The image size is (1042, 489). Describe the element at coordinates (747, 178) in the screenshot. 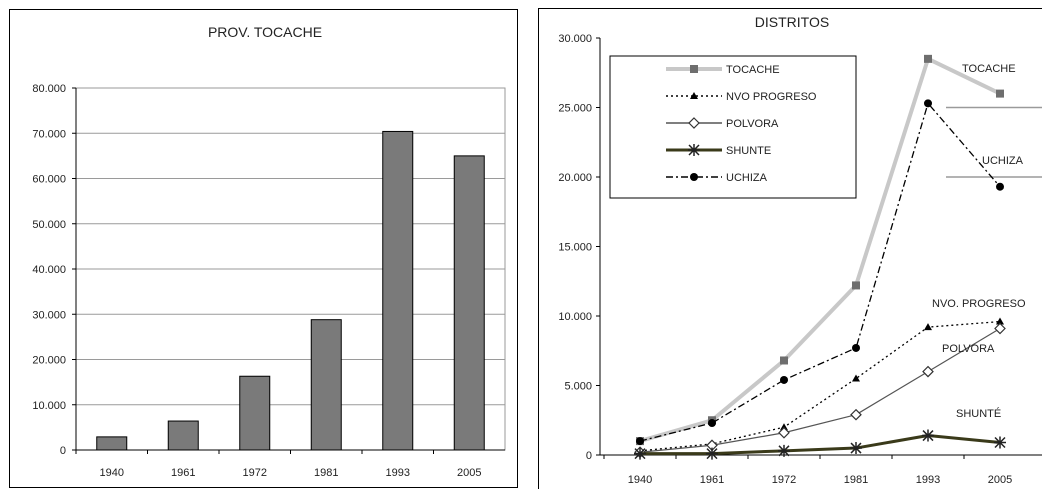

I see `legend-label: UCHIZA` at that location.